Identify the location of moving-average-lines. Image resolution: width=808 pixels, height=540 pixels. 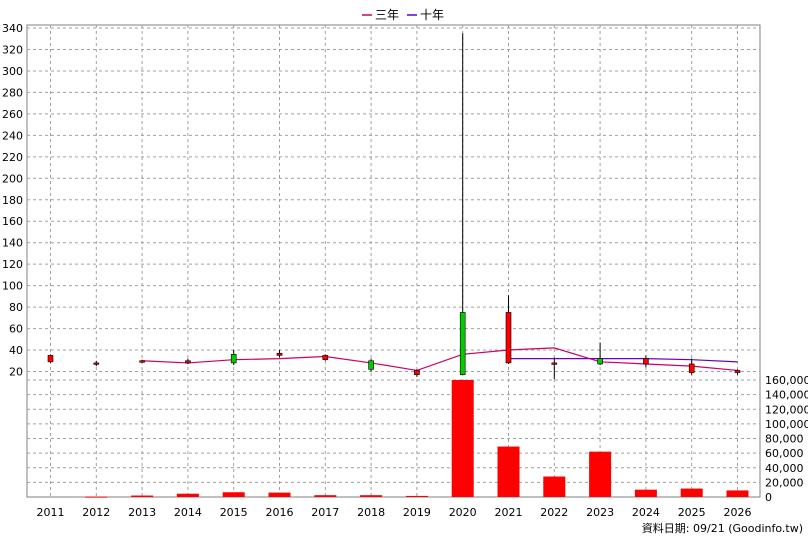
(440, 359).